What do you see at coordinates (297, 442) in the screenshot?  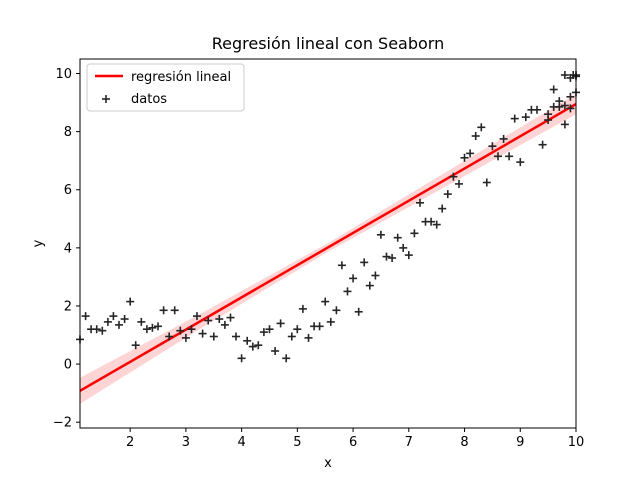 I see `x-tick-label: 5` at bounding box center [297, 442].